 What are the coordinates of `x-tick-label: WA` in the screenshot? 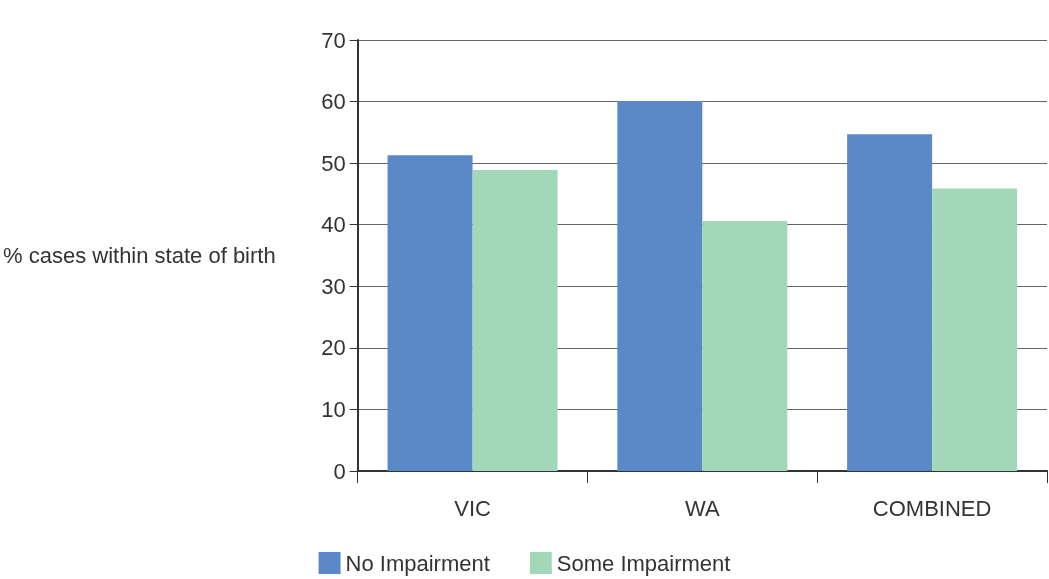 It's located at (702, 508).